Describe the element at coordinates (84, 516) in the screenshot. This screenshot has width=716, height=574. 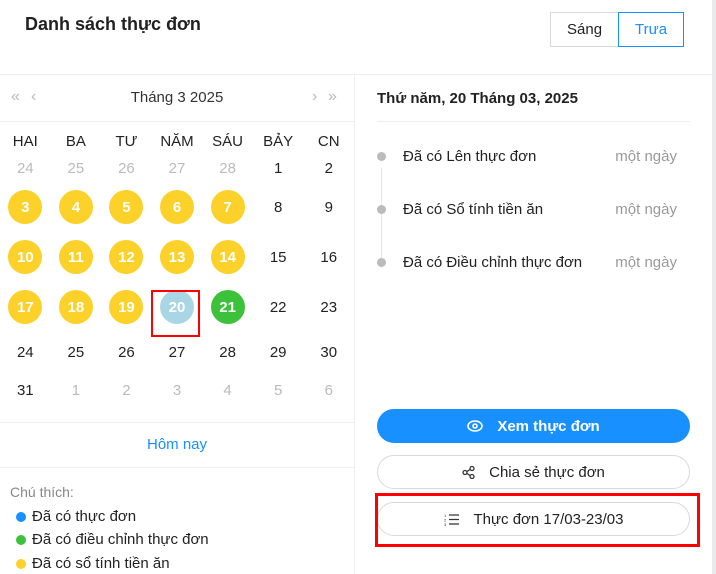
I see `legend-label: Đã có thực đơn` at that location.